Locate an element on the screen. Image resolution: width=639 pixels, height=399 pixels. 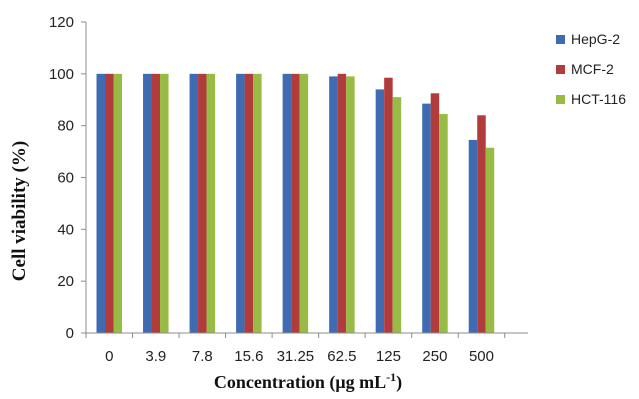
y-tick-label: 0 is located at coordinates (70, 333).